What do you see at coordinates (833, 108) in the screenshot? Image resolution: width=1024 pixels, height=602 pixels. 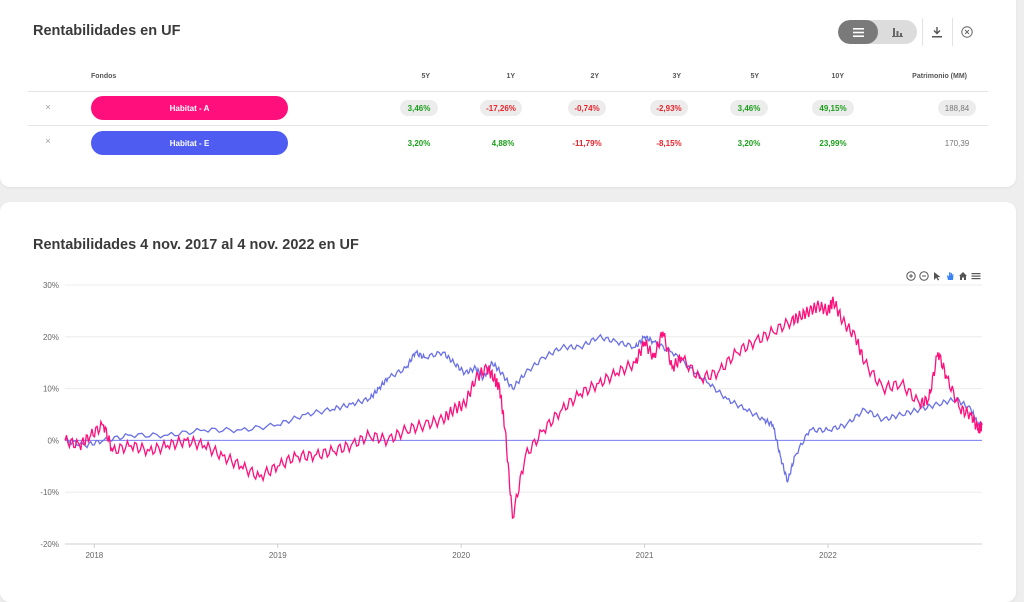 I see `return-cell: 49,15%` at bounding box center [833, 108].